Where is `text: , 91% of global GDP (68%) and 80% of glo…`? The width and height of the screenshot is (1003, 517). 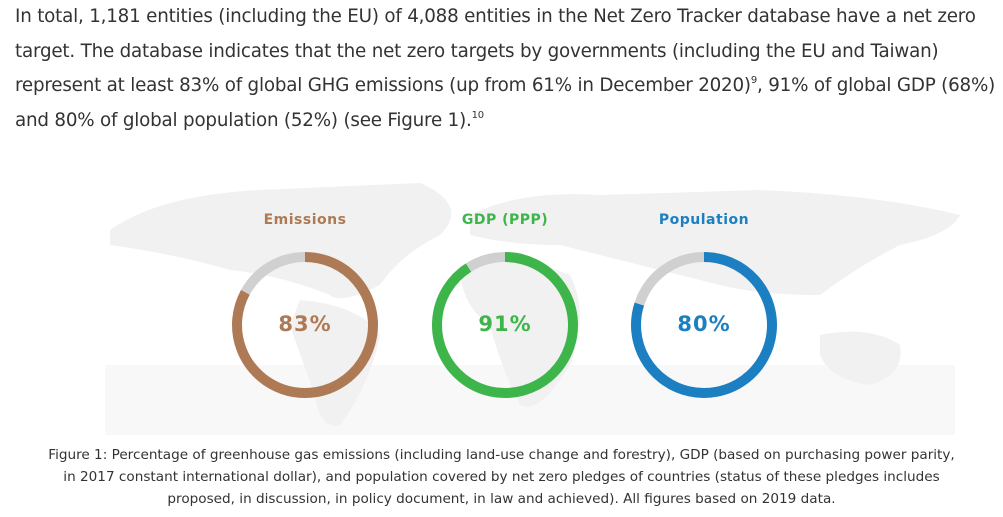 text: , 91% of global GDP (68%) and 80% of glo… is located at coordinates (505, 103).